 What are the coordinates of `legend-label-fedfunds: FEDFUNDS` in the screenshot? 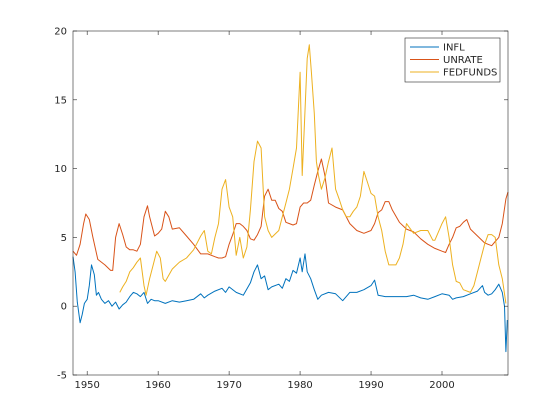 It's located at (470, 73).